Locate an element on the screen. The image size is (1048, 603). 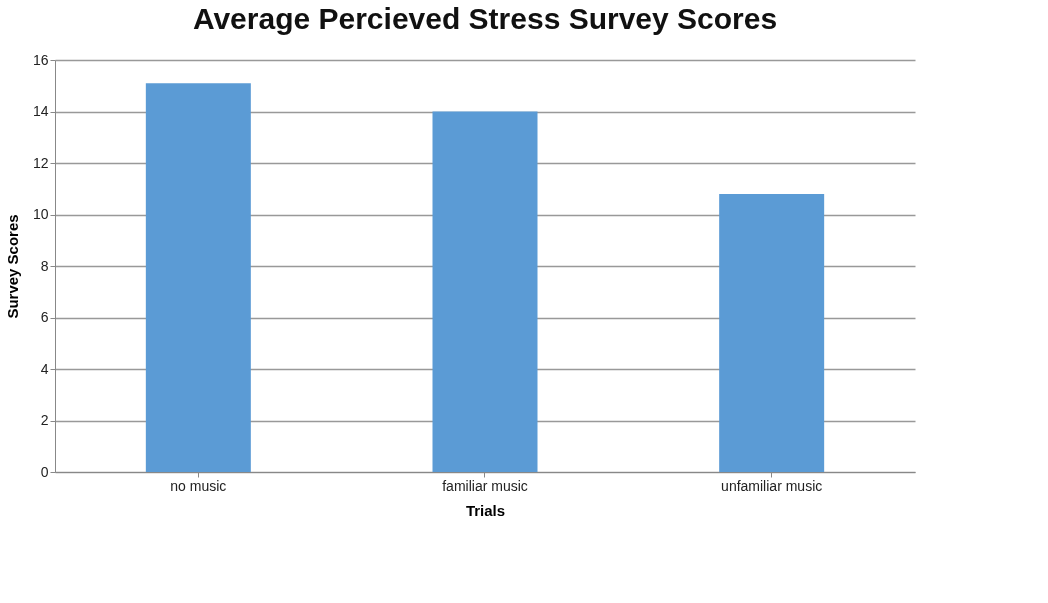
y-tick-label: 2 is located at coordinates (44, 420).